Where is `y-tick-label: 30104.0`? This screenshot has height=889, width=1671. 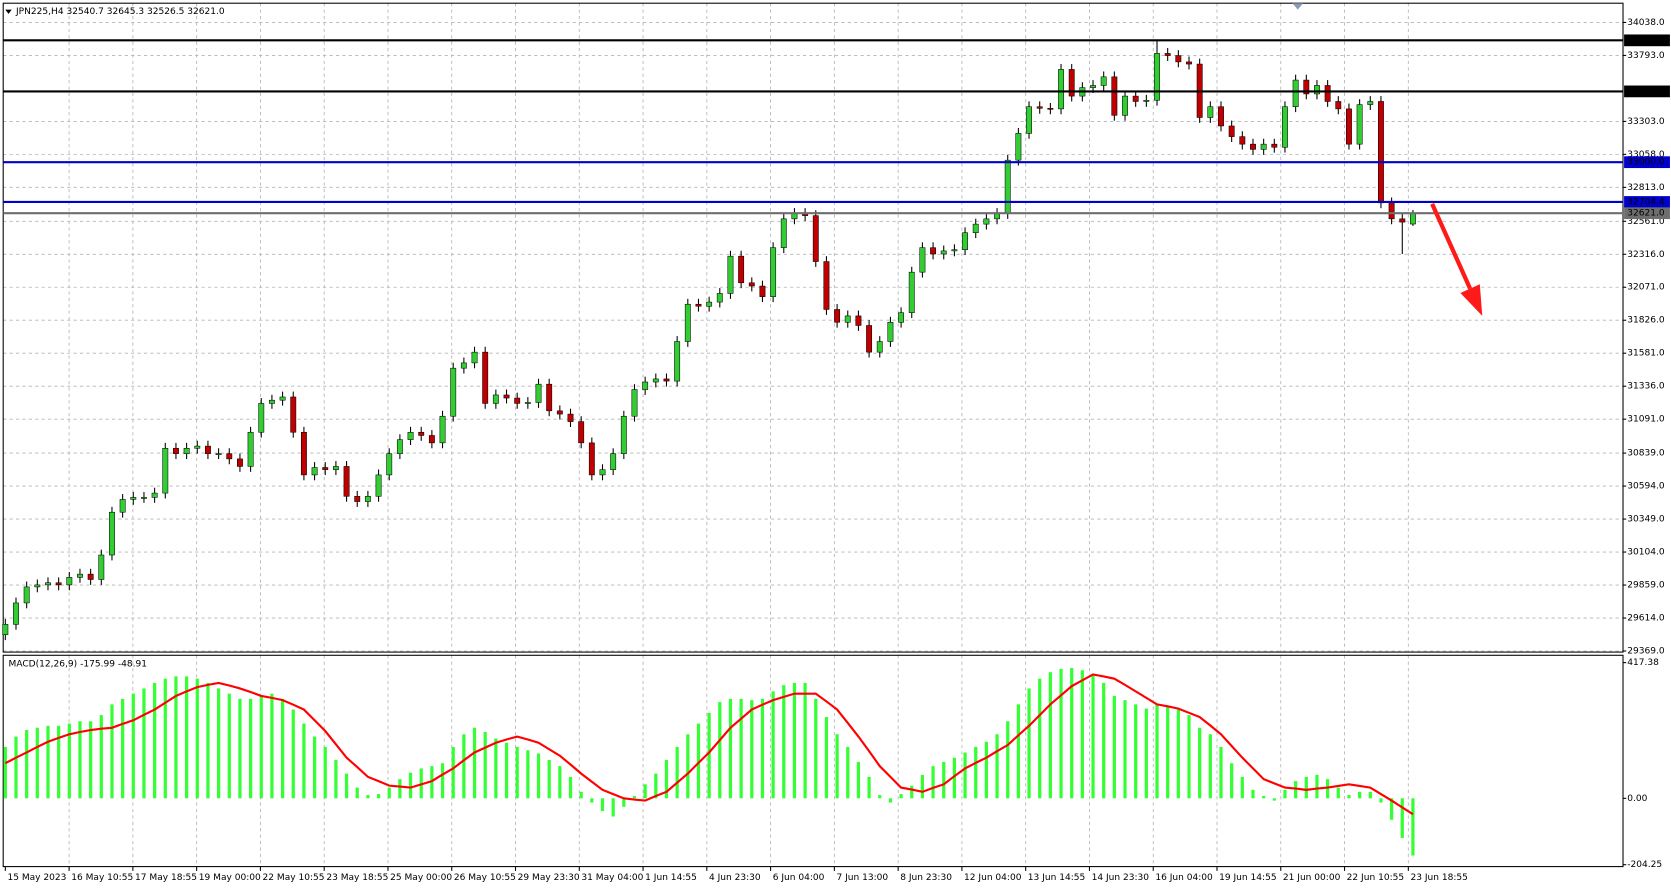
y-tick-label: 30104.0 is located at coordinates (1646, 553).